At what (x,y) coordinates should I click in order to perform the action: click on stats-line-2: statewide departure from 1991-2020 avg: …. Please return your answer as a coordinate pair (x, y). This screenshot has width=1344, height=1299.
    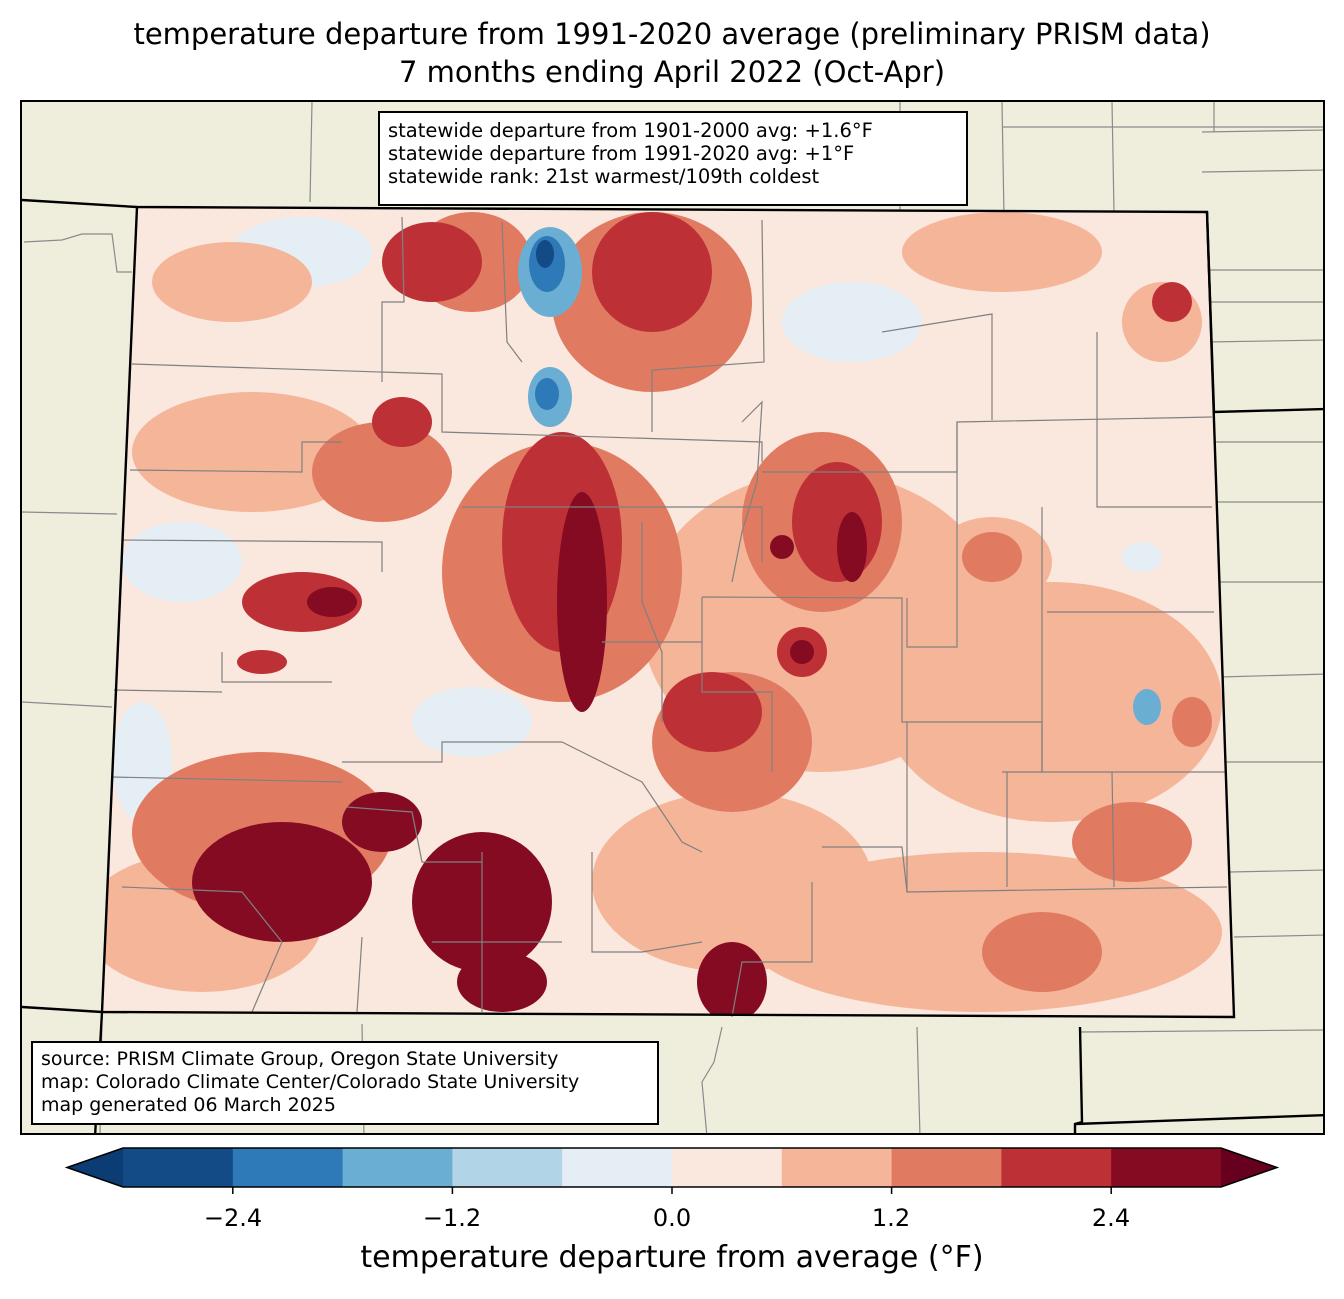
    Looking at the image, I should click on (621, 153).